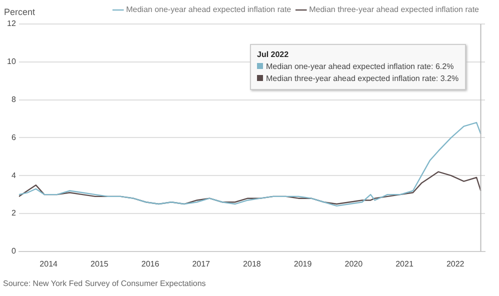 This screenshot has height=296, width=499. What do you see at coordinates (13, 99) in the screenshot?
I see `y-tick-label: 8` at bounding box center [13, 99].